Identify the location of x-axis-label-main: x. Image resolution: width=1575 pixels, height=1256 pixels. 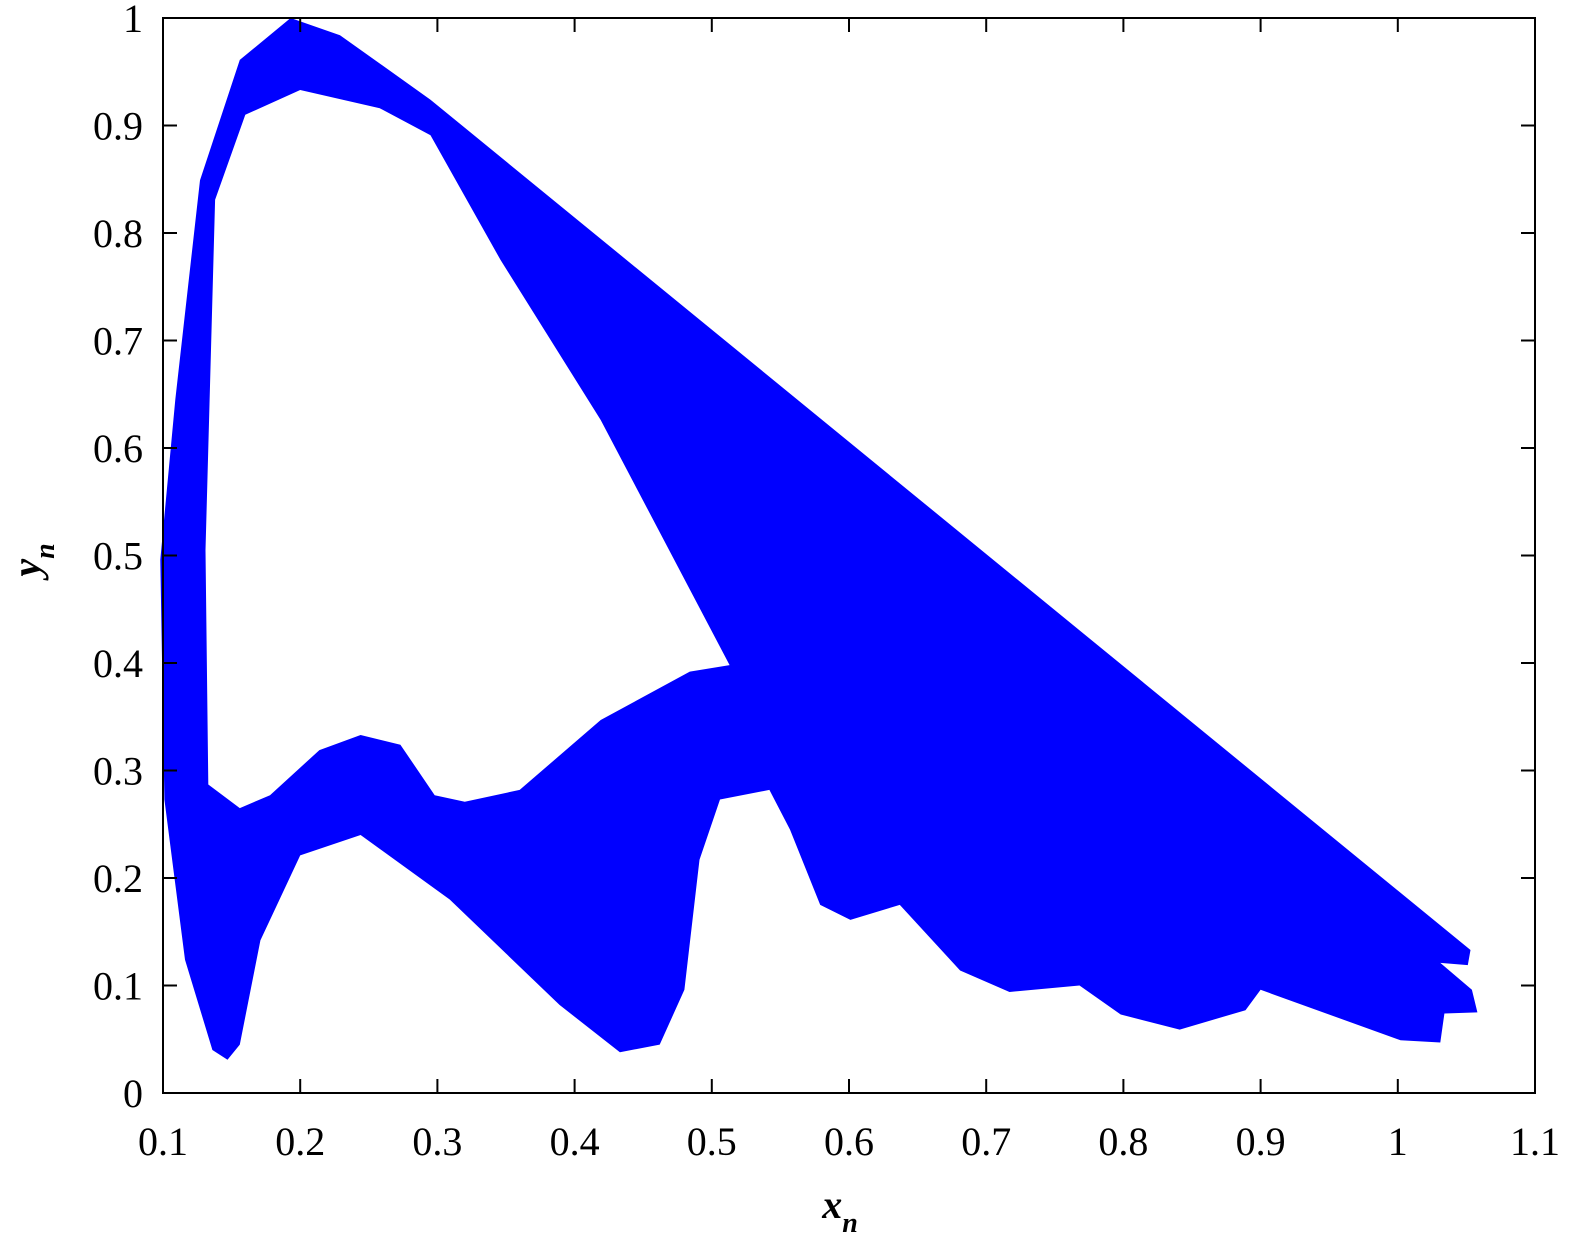
(831, 1204).